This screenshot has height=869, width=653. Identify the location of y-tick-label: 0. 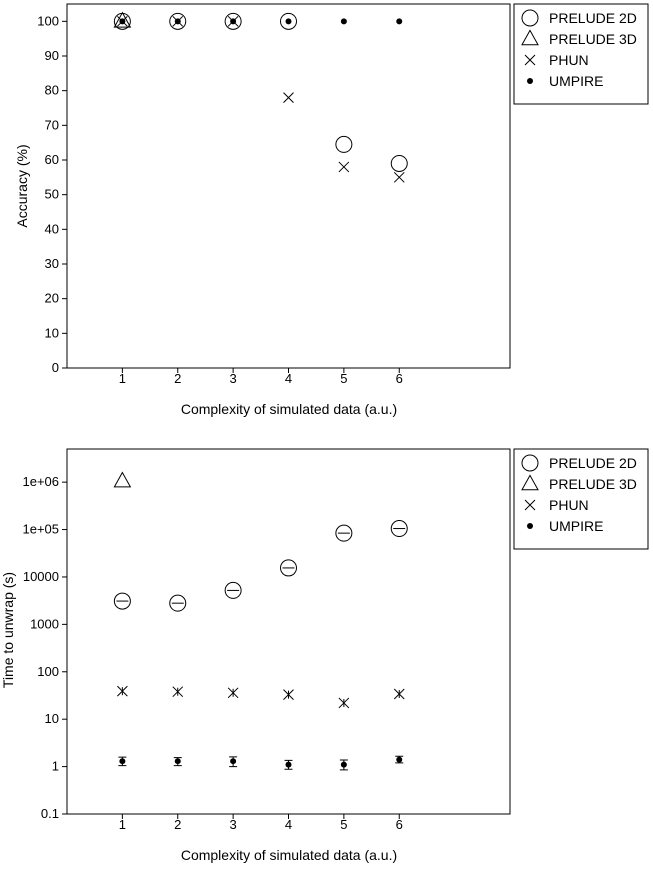
(55, 367).